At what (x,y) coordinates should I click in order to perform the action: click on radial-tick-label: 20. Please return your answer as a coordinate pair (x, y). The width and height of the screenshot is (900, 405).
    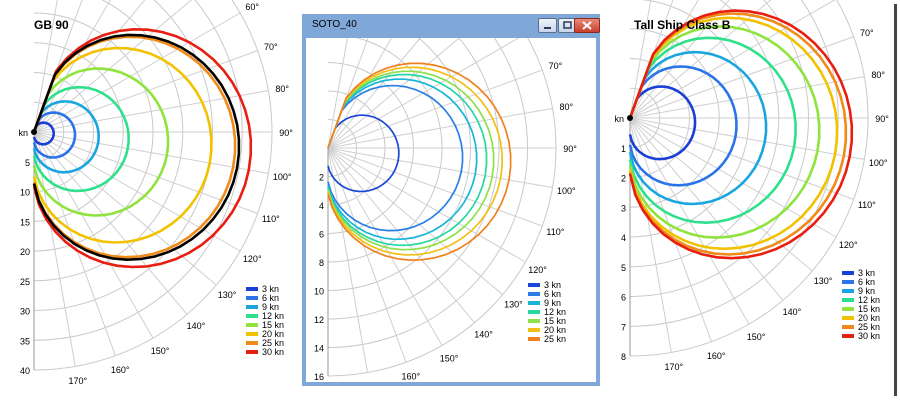
    Looking at the image, I should click on (25, 252).